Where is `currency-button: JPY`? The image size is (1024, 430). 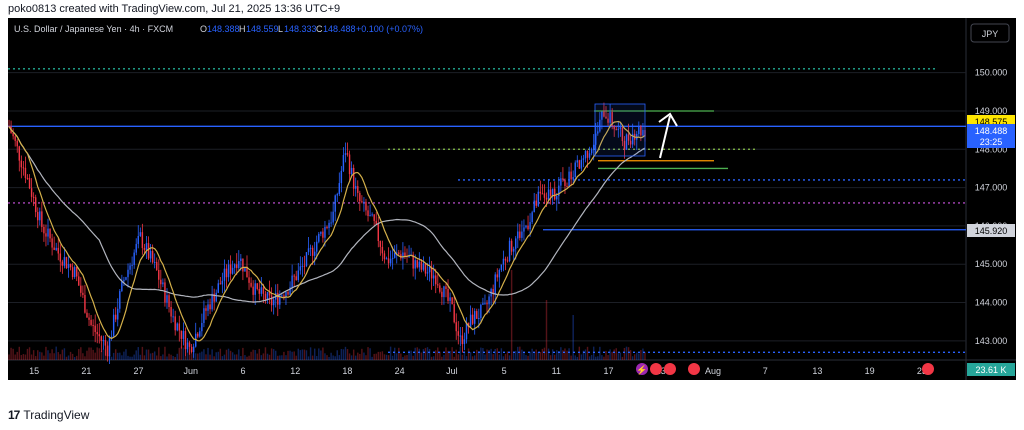
currency-button: JPY is located at coordinates (990, 33).